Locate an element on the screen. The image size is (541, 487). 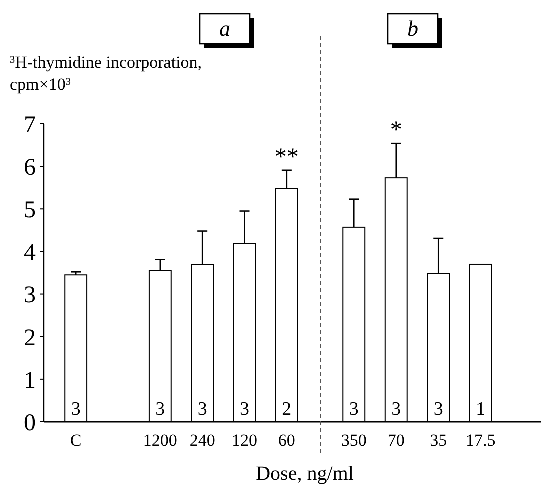
chart-title: a is located at coordinates (225, 28).